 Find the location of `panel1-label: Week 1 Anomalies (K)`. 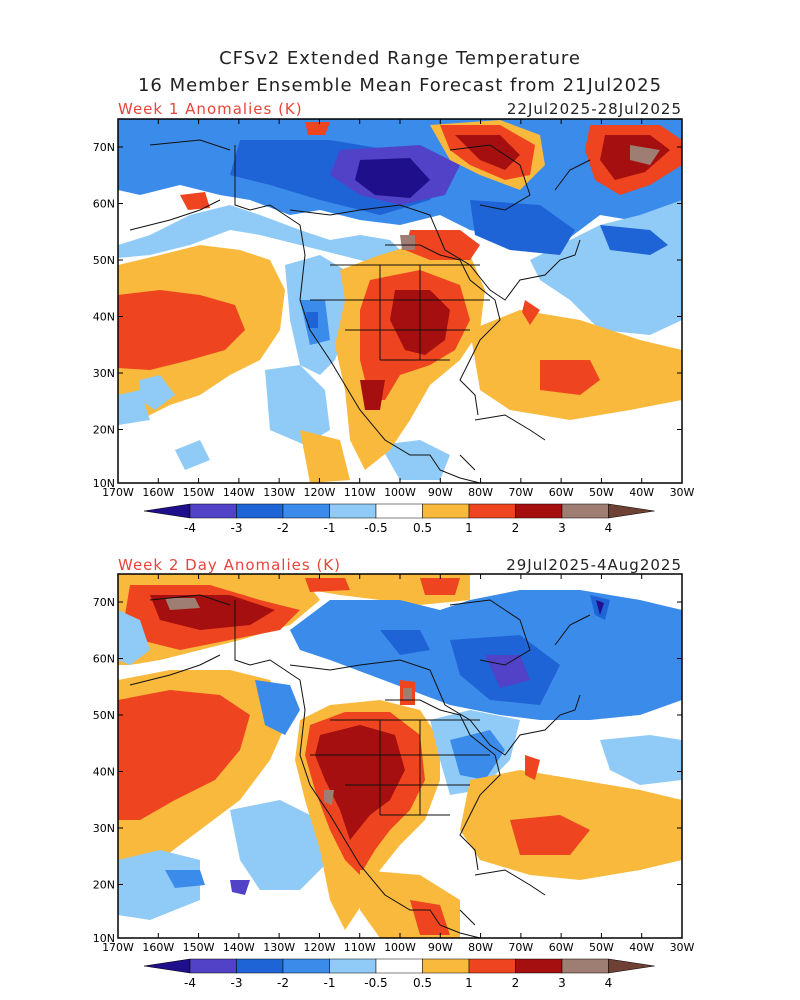

panel1-label: Week 1 Anomalies (K) is located at coordinates (210, 109).